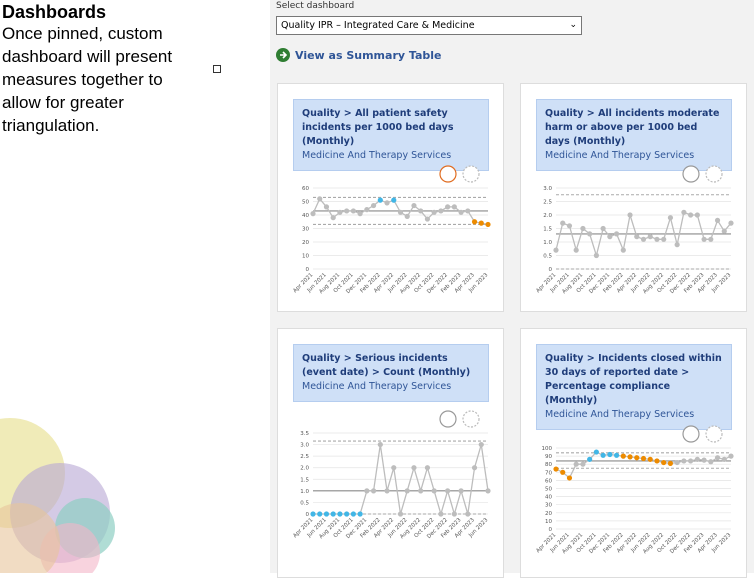 Image resolution: width=754 pixels, height=578 pixels. What do you see at coordinates (304, 503) in the screenshot?
I see `y-tick-label: 0.5` at bounding box center [304, 503].